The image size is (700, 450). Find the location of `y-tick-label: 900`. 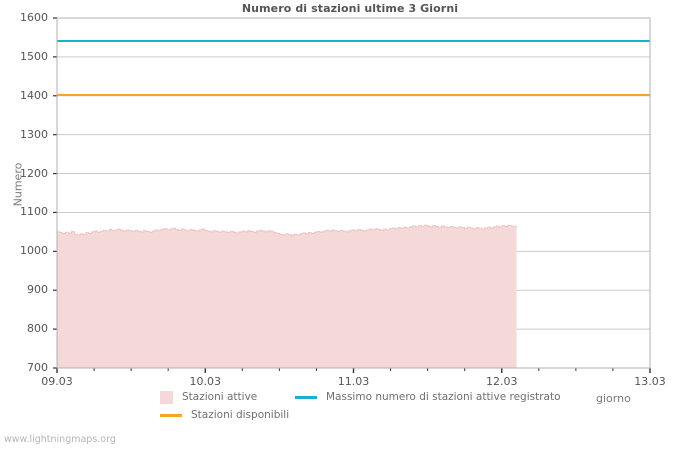

y-tick-label: 900 is located at coordinates (37, 290).